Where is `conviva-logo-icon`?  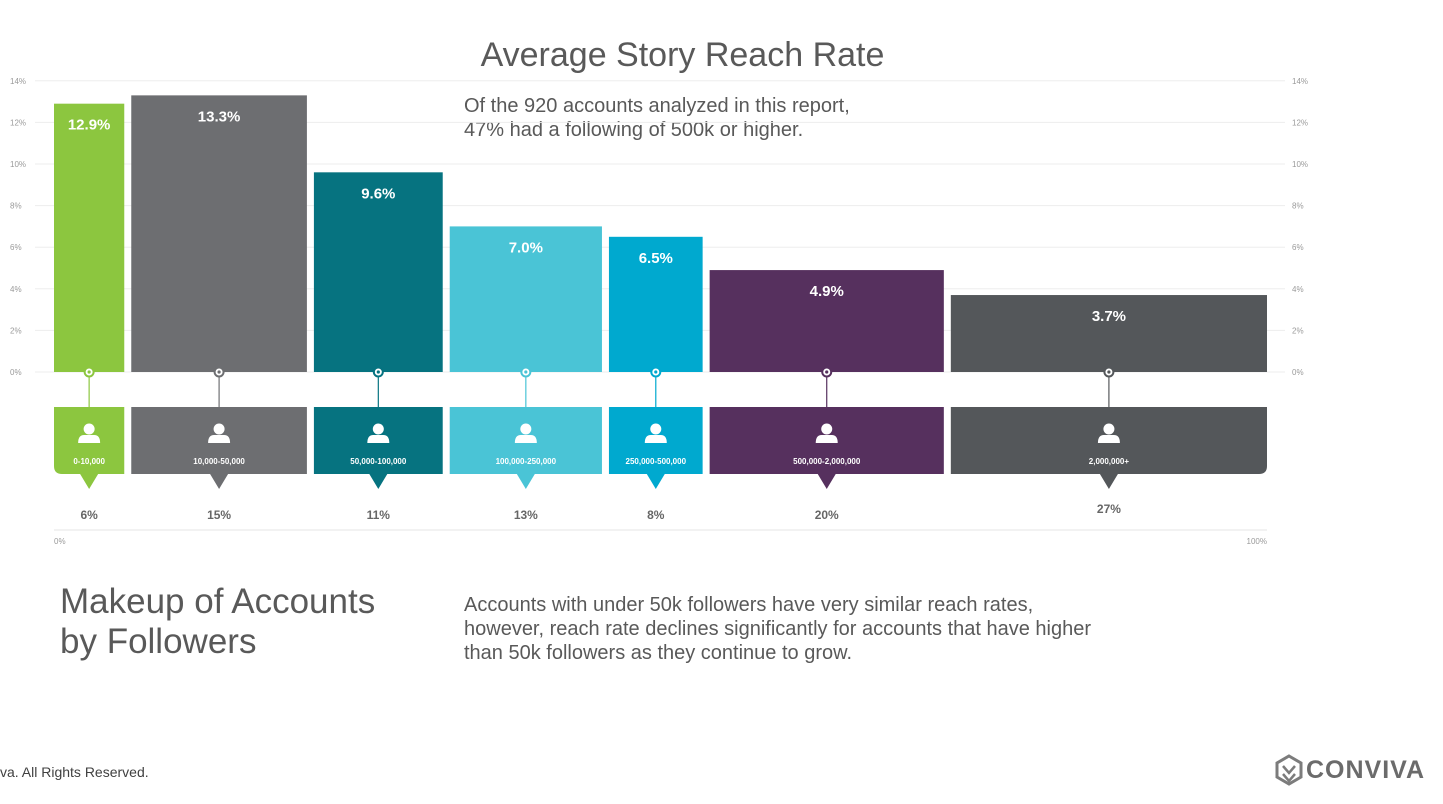
conviva-logo-icon is located at coordinates (1289, 770).